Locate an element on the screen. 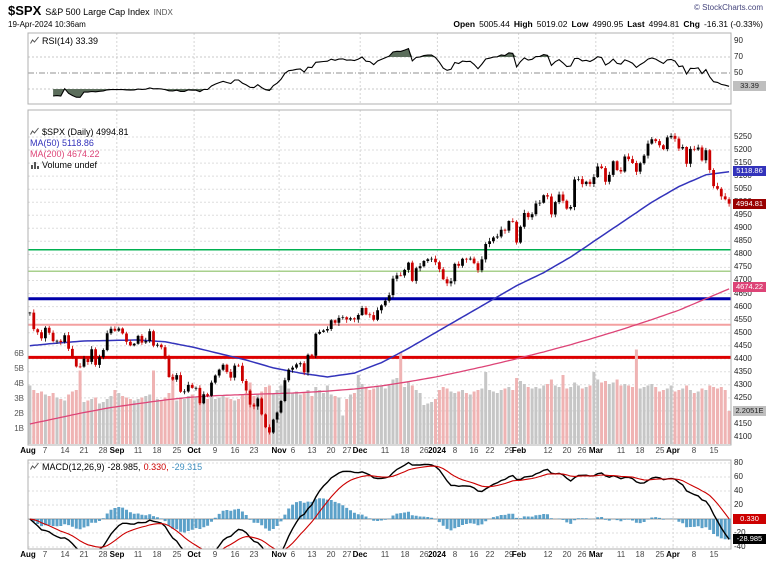 Image resolution: width=768 pixels, height=577 pixels. chart-title: $SPX S&P 500 Large Cap Index INDX is located at coordinates (90, 11).